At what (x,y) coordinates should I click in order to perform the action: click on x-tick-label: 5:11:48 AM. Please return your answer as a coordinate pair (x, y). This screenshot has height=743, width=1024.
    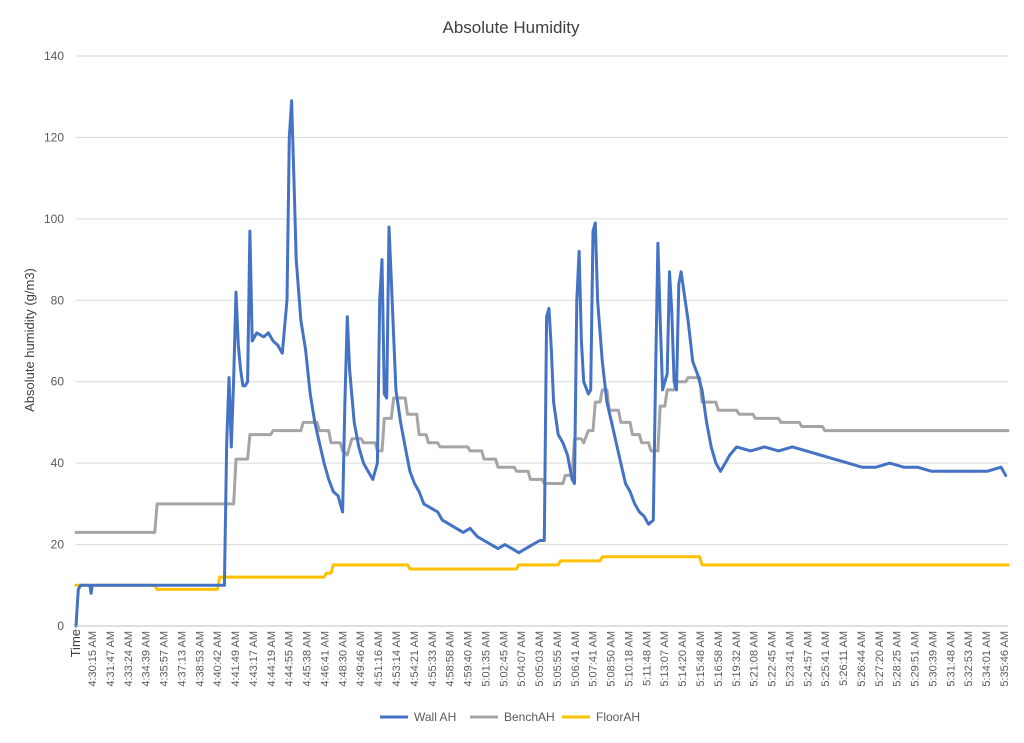
    Looking at the image, I should click on (647, 658).